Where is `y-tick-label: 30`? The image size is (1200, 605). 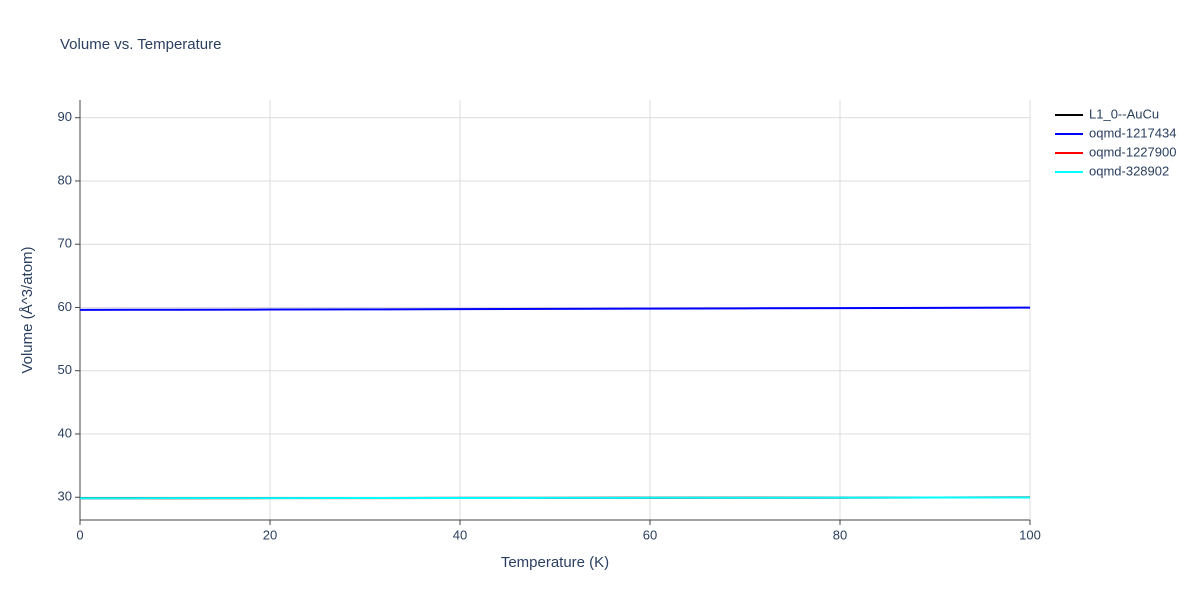
y-tick-label: 30 is located at coordinates (65, 496).